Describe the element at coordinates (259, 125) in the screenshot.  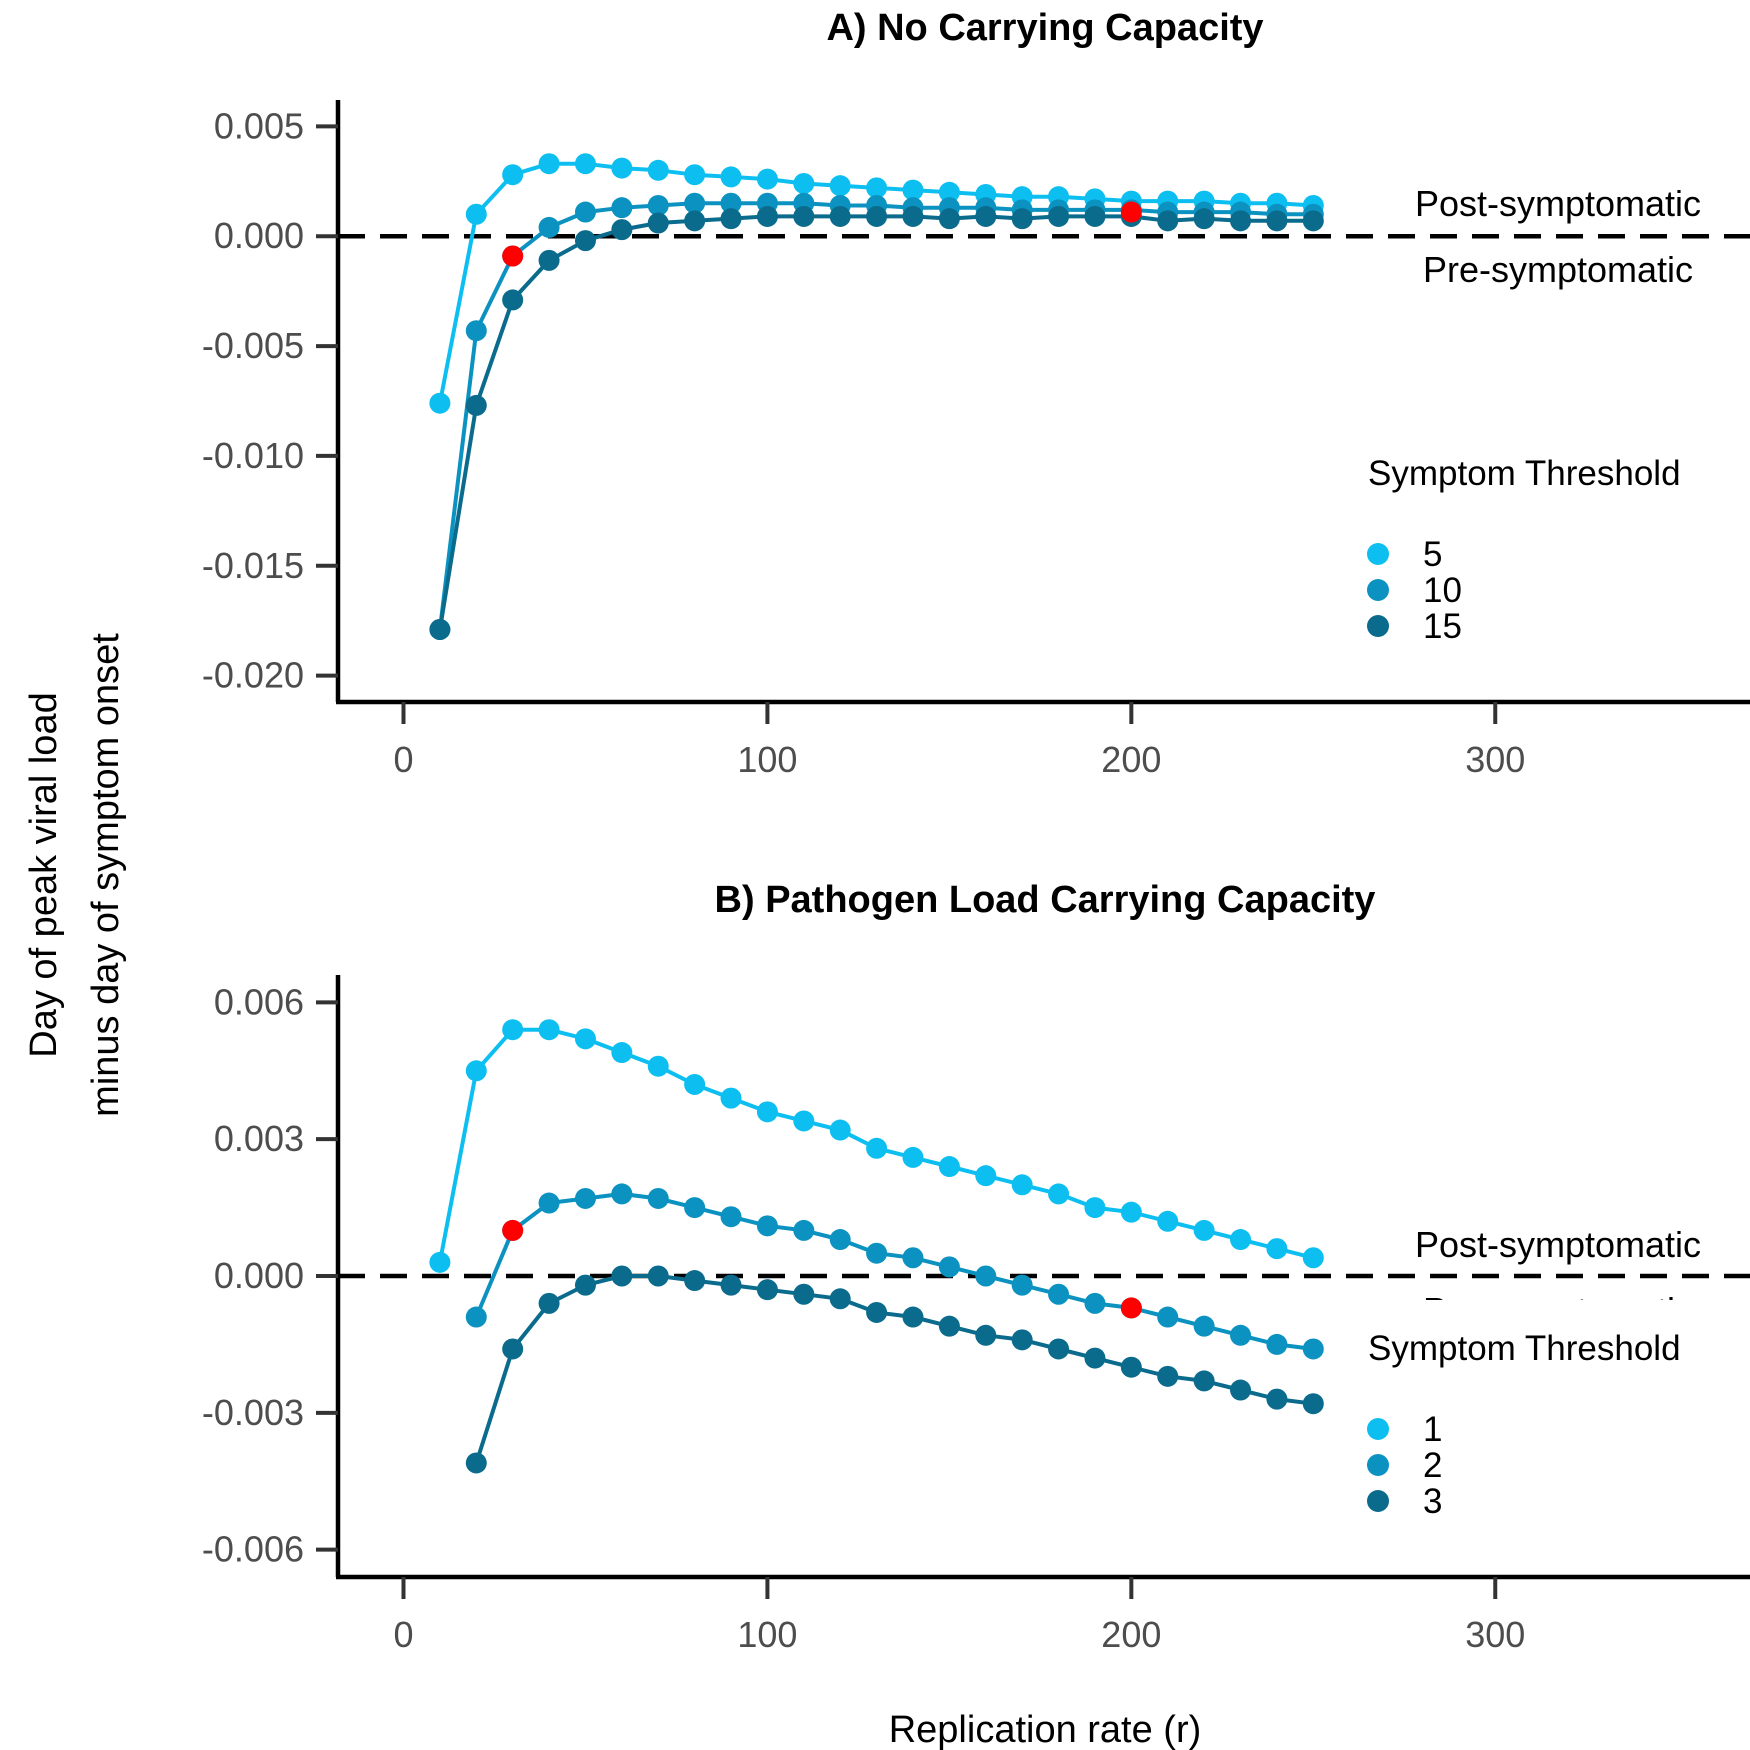
I see `y-tick-label: 0.005` at that location.